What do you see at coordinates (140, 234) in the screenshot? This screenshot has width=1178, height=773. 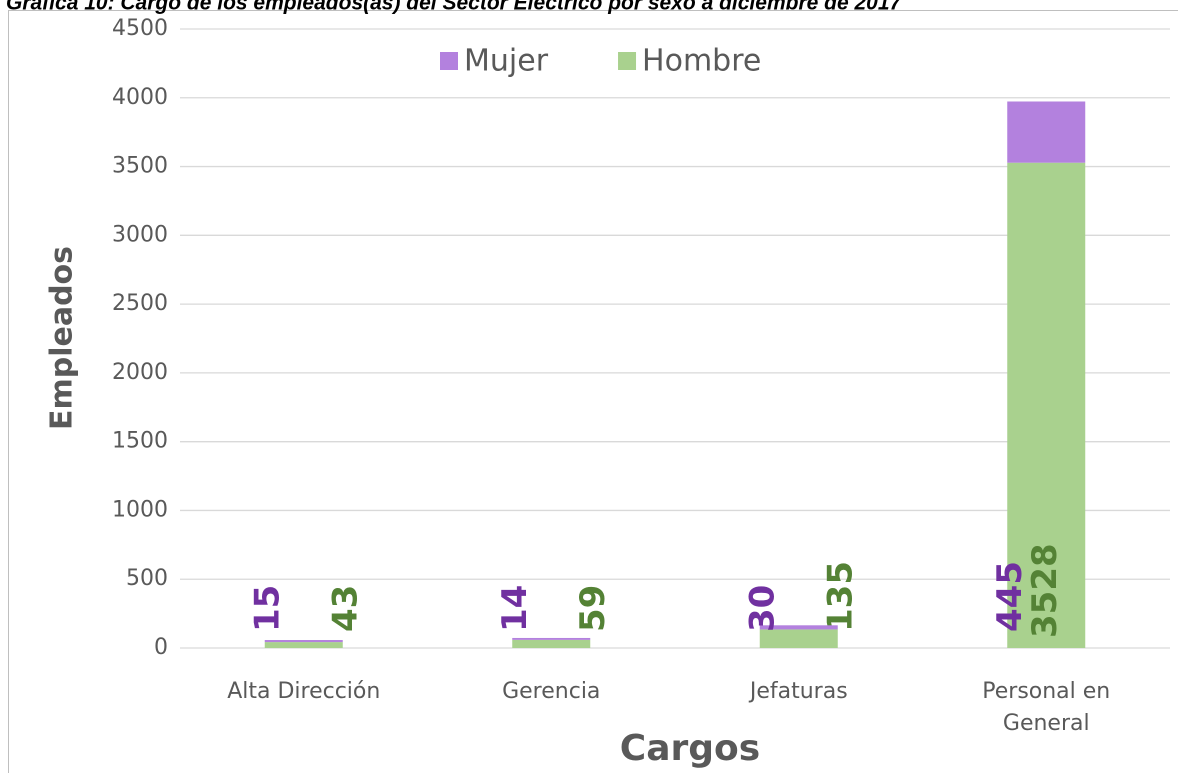 I see `y-tick-label: 3000` at bounding box center [140, 234].